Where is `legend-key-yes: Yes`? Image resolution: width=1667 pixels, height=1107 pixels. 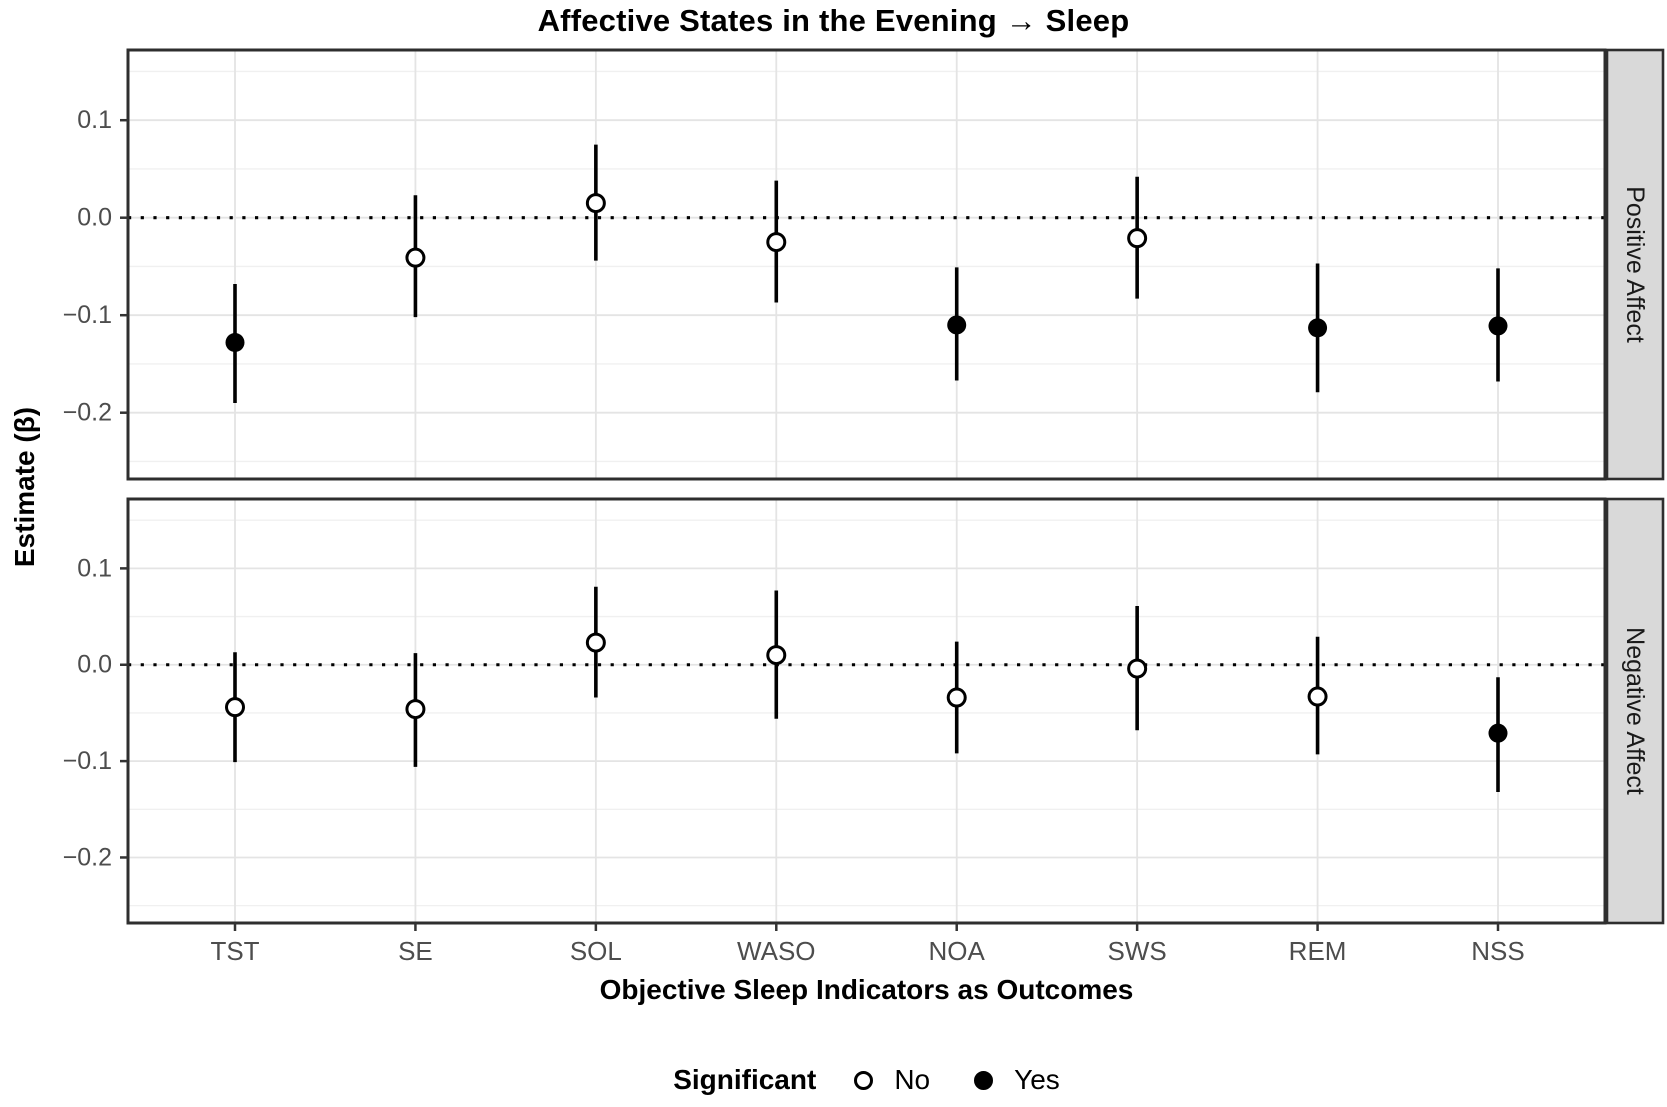 legend-key-yes: Yes is located at coordinates (1017, 1080).